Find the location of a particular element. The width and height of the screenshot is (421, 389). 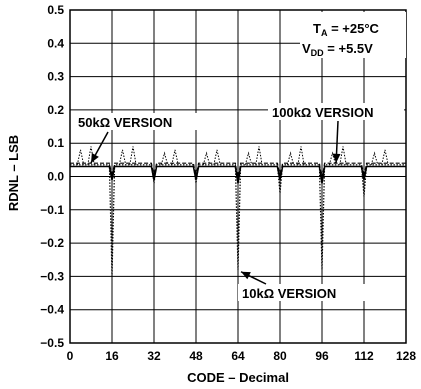

x-tick-label: 80 is located at coordinates (280, 356).